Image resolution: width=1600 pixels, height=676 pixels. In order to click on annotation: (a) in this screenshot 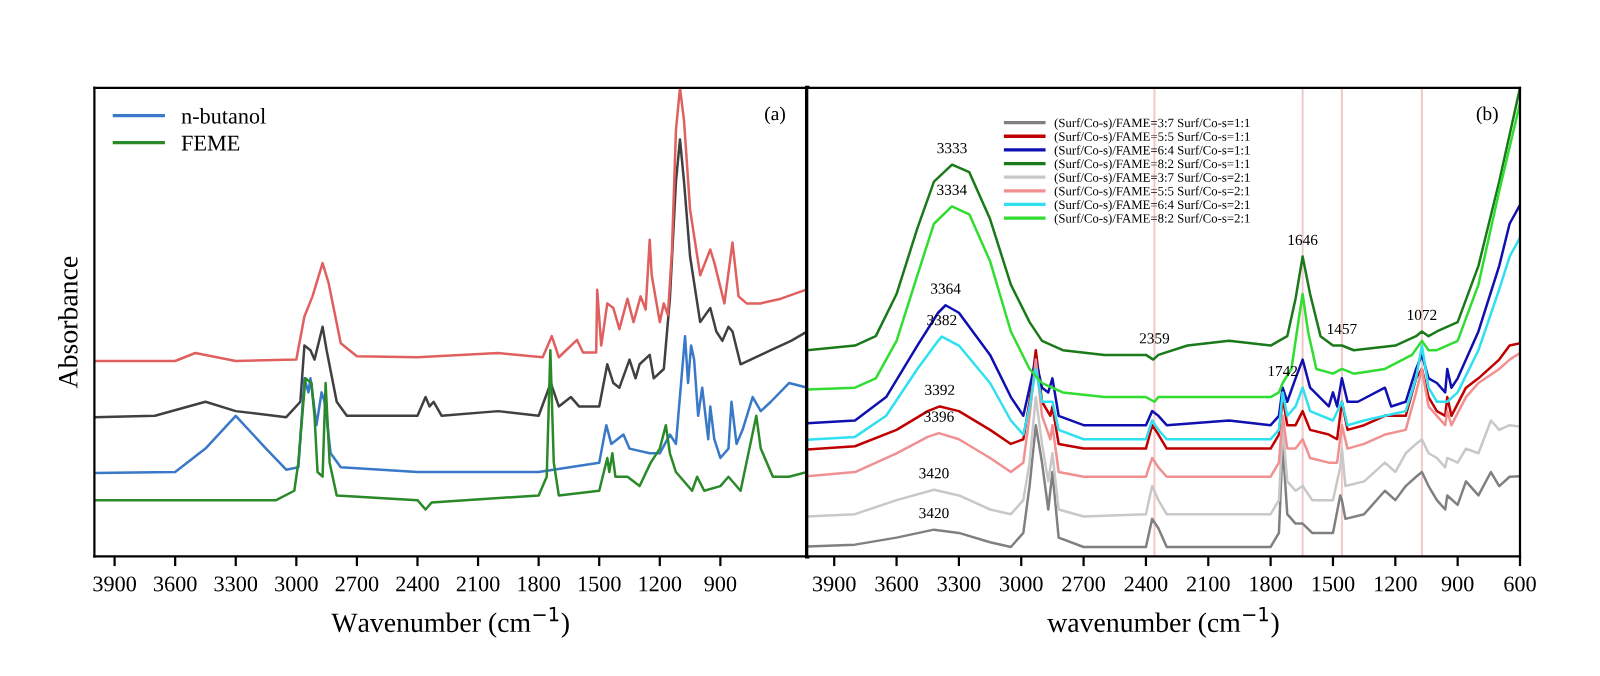, I will do `click(775, 115)`.